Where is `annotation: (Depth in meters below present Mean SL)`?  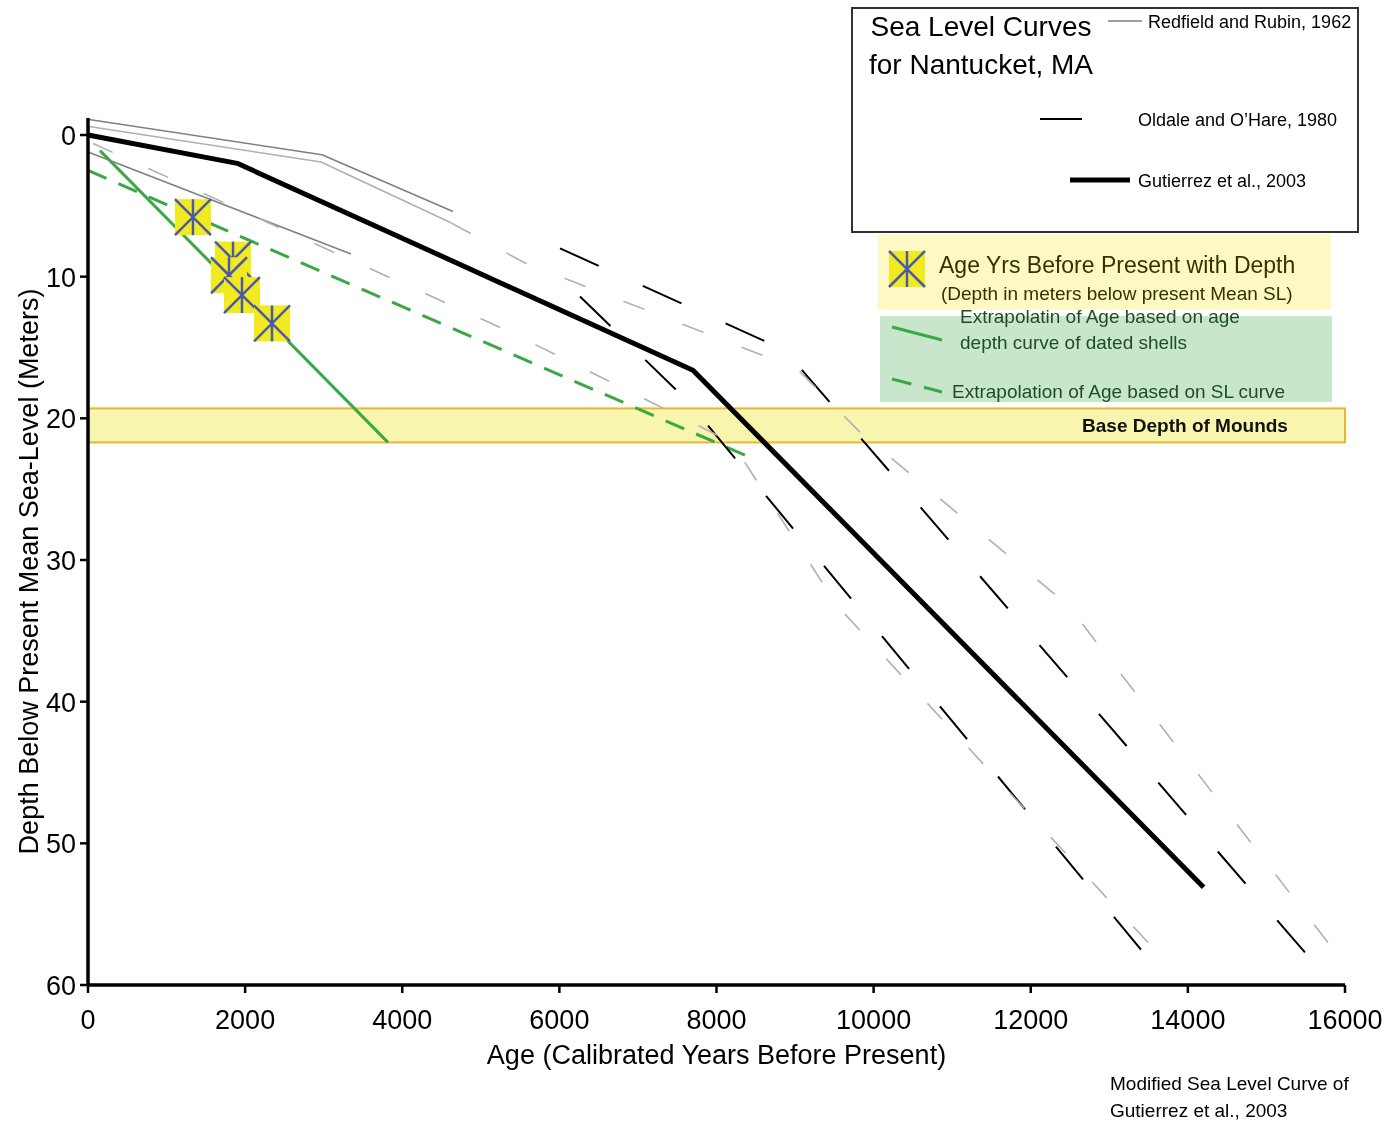 annotation: (Depth in meters below present Mean SL) is located at coordinates (1117, 293).